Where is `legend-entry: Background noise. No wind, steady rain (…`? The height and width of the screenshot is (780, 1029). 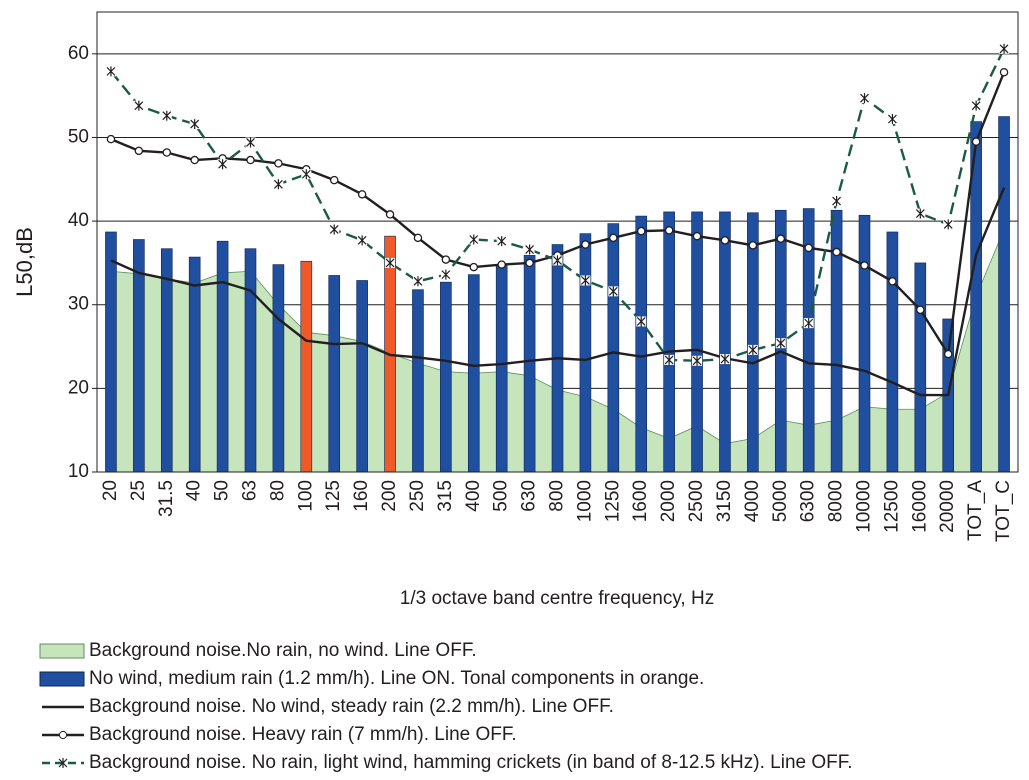 legend-entry: Background noise. No wind, steady rain (… is located at coordinates (328, 706).